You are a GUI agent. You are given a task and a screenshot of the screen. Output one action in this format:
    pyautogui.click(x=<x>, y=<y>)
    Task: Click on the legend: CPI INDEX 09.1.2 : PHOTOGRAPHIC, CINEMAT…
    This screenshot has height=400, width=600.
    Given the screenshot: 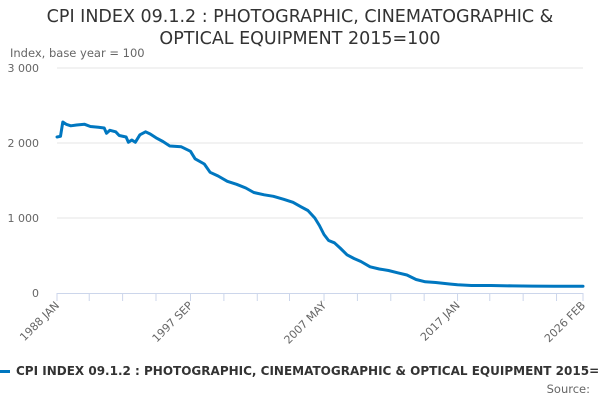 What is the action you would take?
    pyautogui.click(x=300, y=371)
    